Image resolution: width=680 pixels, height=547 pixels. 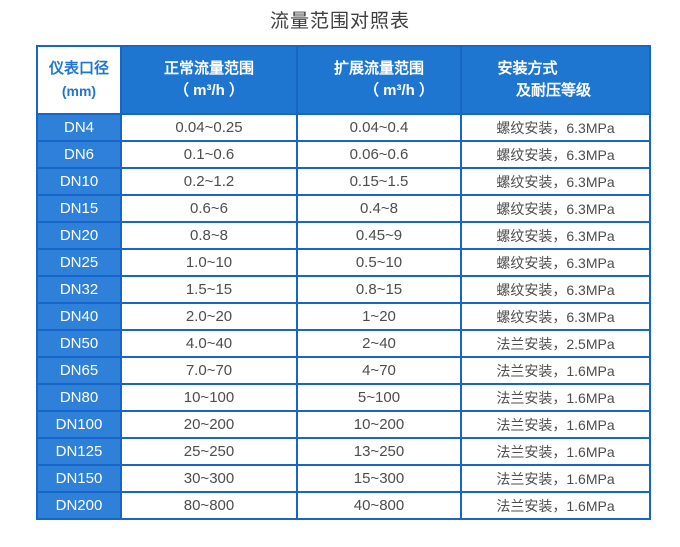 I want to click on header-line: 及耐压等级, so click(x=553, y=90).